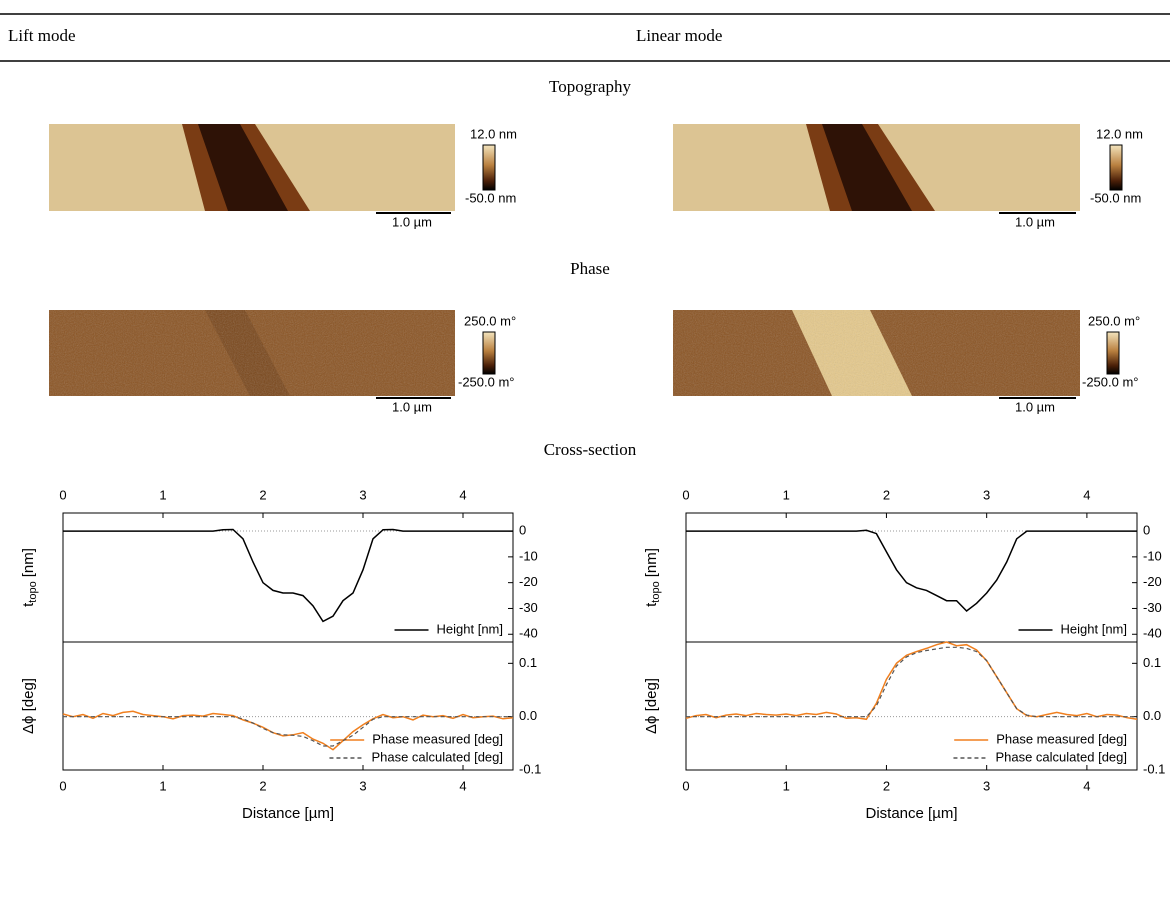 This screenshot has width=1170, height=916. Describe the element at coordinates (42, 35) in the screenshot. I see `column-header: Lift mode` at that location.